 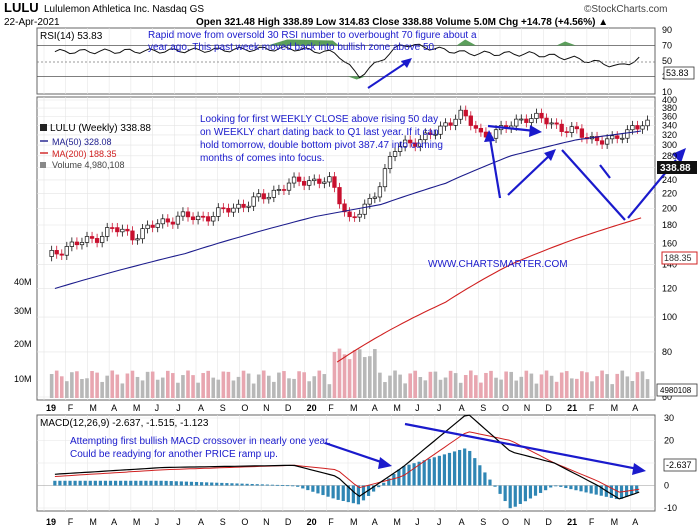 What do you see at coordinates (667, 397) in the screenshot?
I see `price-tick-label: 60` at bounding box center [667, 397].